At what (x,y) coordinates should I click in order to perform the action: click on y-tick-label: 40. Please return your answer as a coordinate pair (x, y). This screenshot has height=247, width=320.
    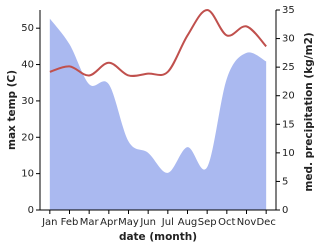
    Looking at the image, I should click on (27, 65).